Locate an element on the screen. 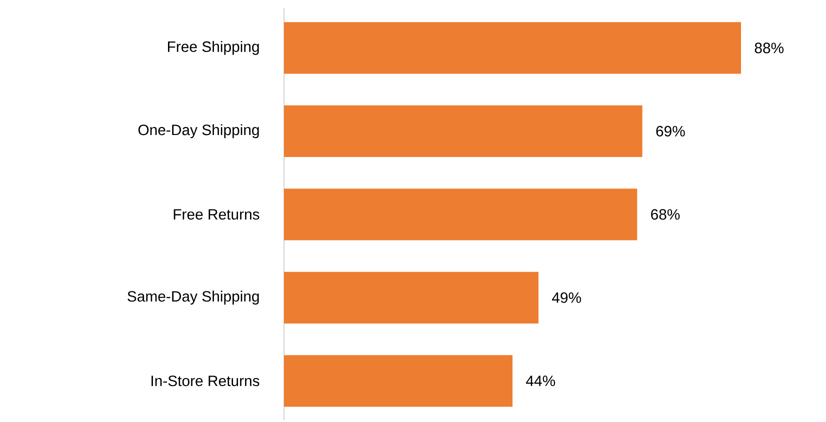  data-label: 49% is located at coordinates (567, 297).